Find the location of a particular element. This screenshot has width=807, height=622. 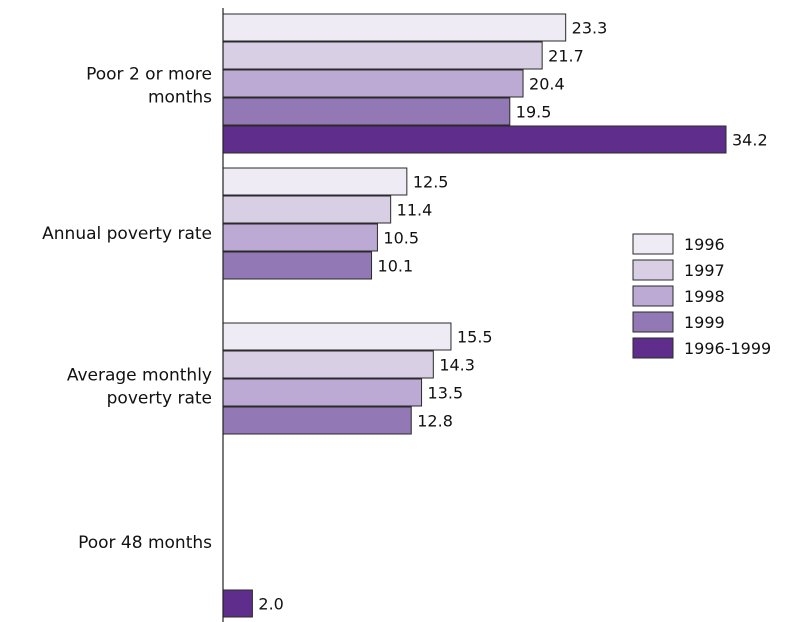

value-label-poor-48-months-1996-1999: 2.0 is located at coordinates (270, 604).